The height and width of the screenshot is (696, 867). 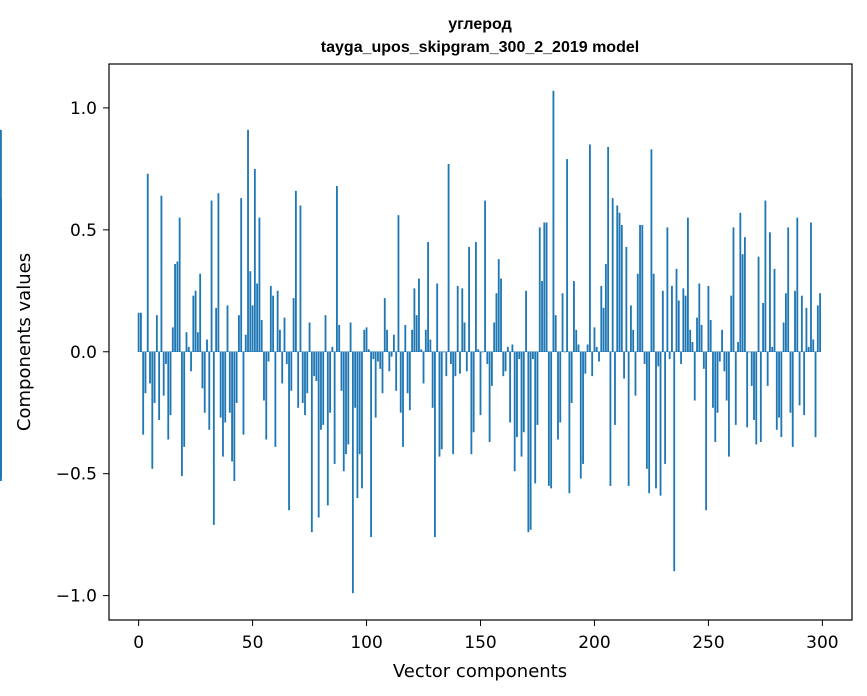 What do you see at coordinates (83, 231) in the screenshot?
I see `y-tick-label: 0.5` at bounding box center [83, 231].